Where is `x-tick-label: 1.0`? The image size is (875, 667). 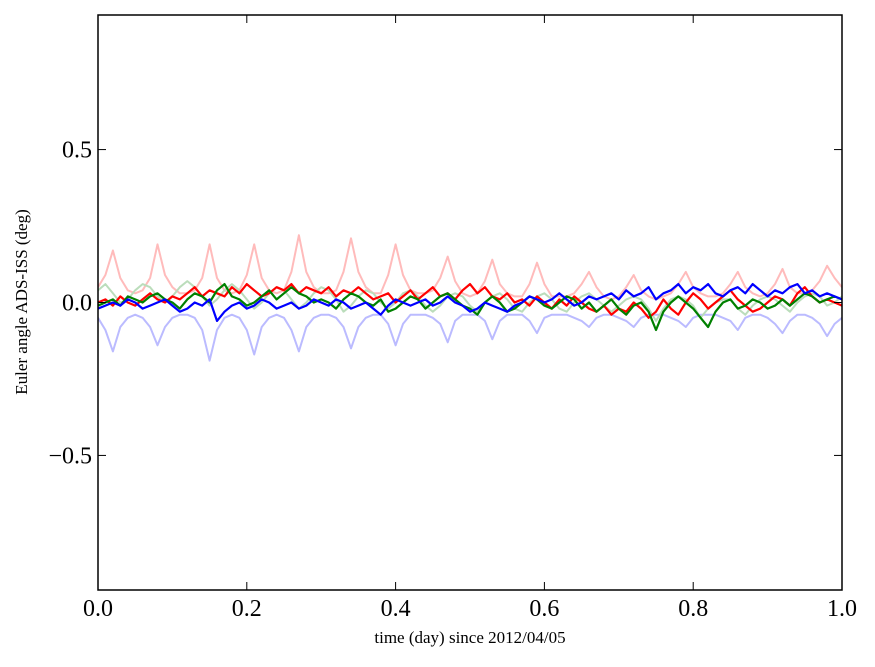 x-tick-label: 1.0 is located at coordinates (842, 609).